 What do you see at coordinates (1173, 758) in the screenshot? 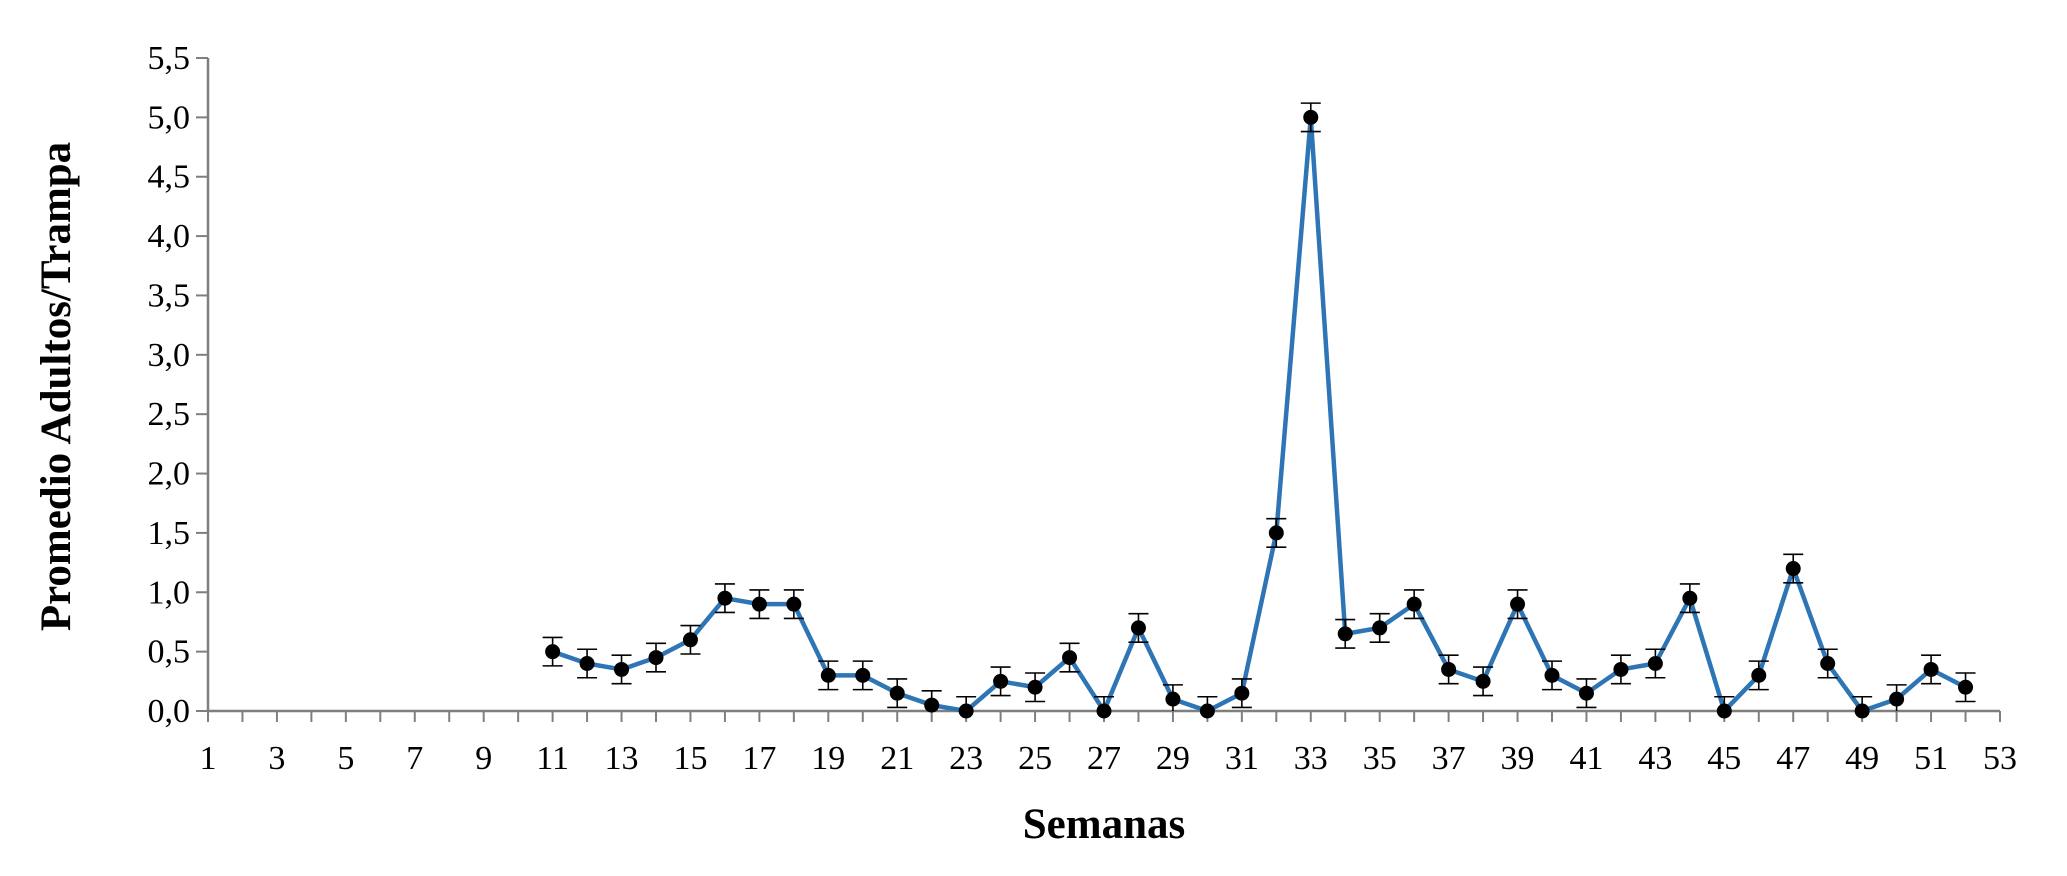
I see `x-tick-label: 29` at bounding box center [1173, 758].